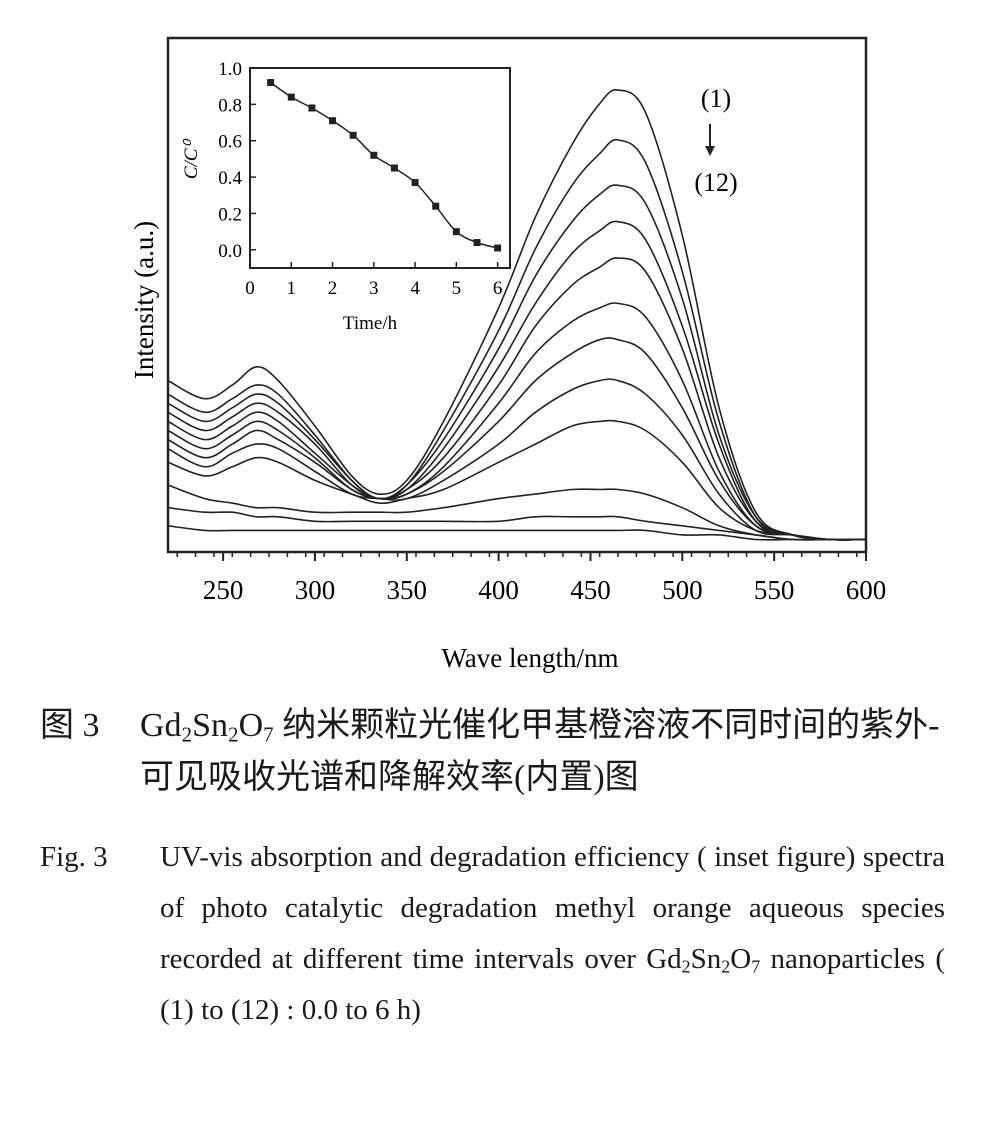  What do you see at coordinates (374, 288) in the screenshot?
I see `inset-x-tick-label: 3` at bounding box center [374, 288].